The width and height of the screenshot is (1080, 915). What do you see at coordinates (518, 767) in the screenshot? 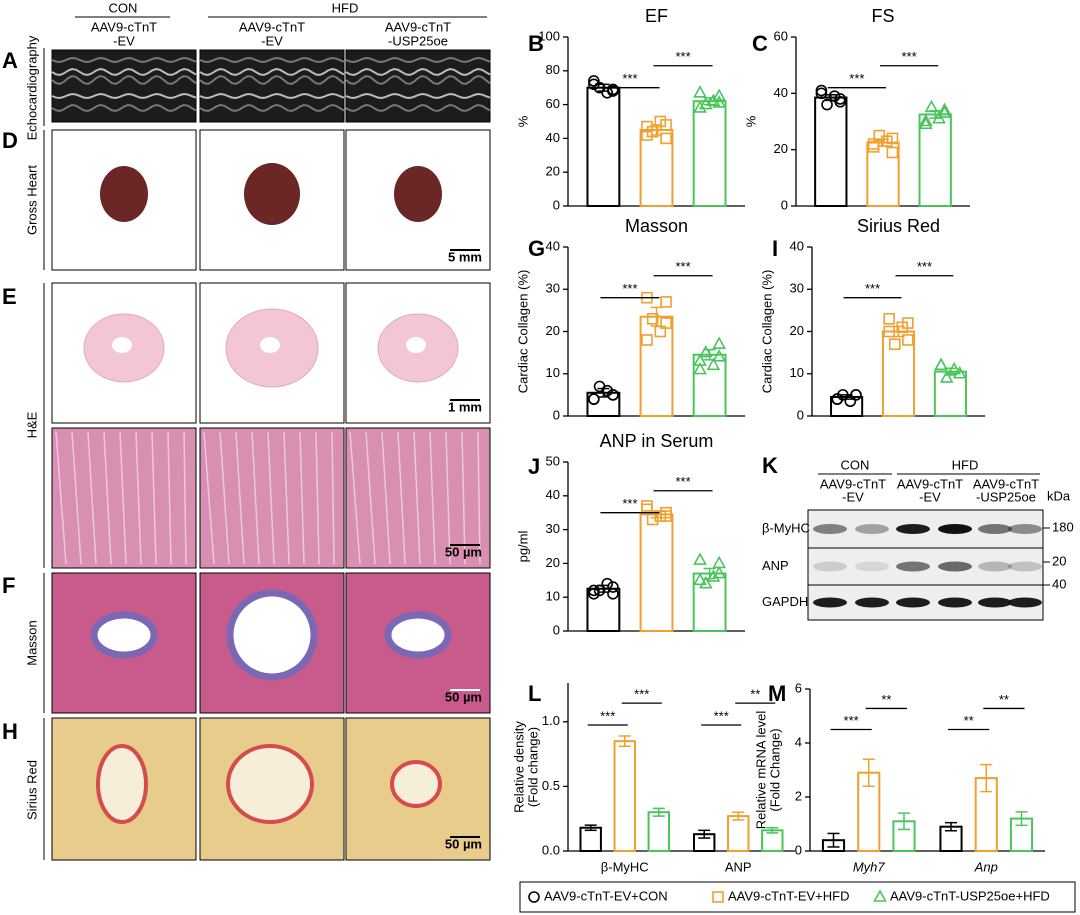
I see `y-axis-label: Relative density` at bounding box center [518, 767].